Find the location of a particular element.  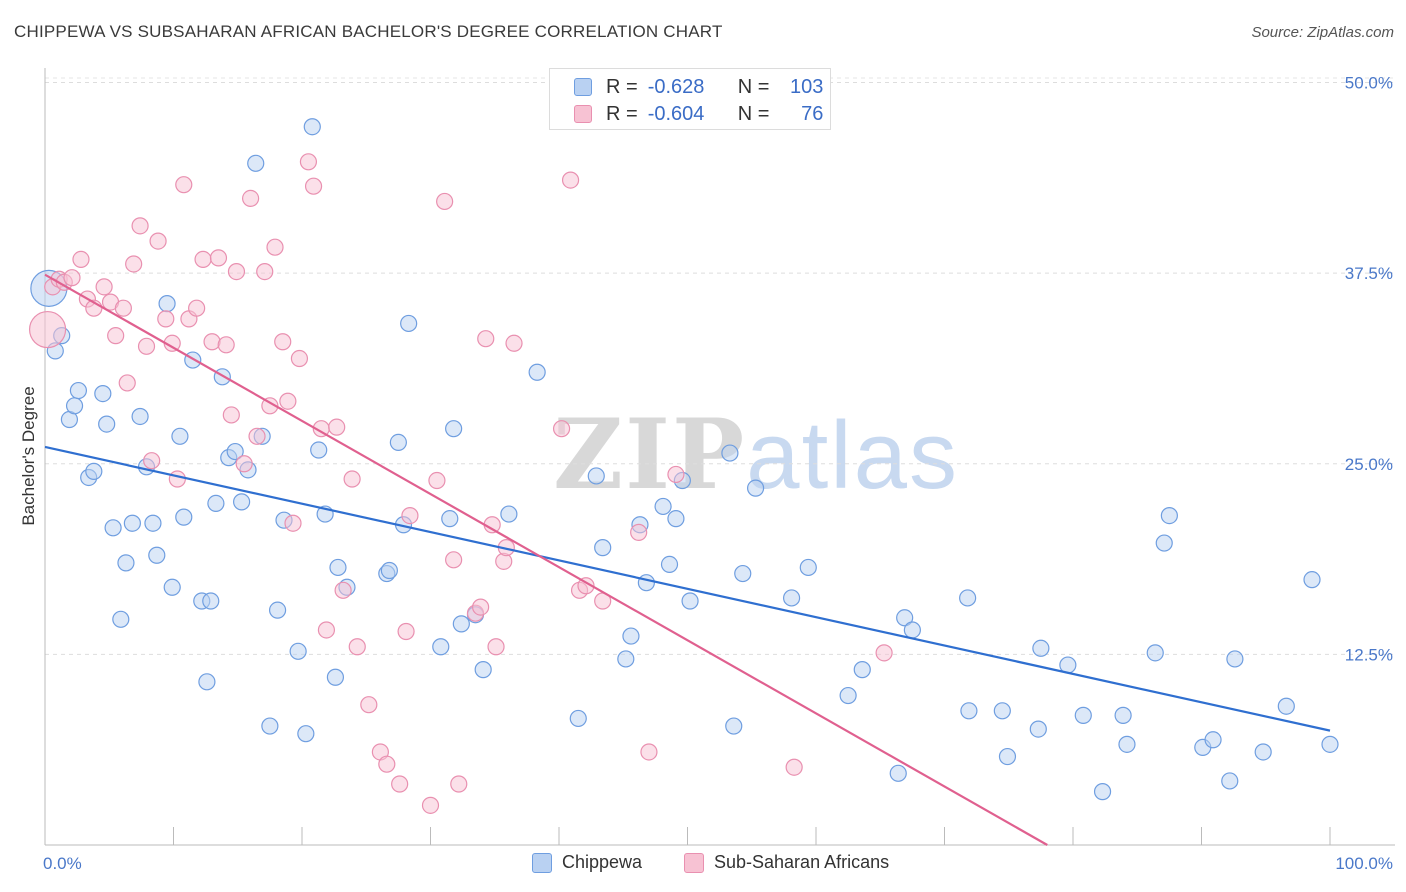

series-legend: Chippewa Sub-Saharan Africans is located at coordinates (703, 865).